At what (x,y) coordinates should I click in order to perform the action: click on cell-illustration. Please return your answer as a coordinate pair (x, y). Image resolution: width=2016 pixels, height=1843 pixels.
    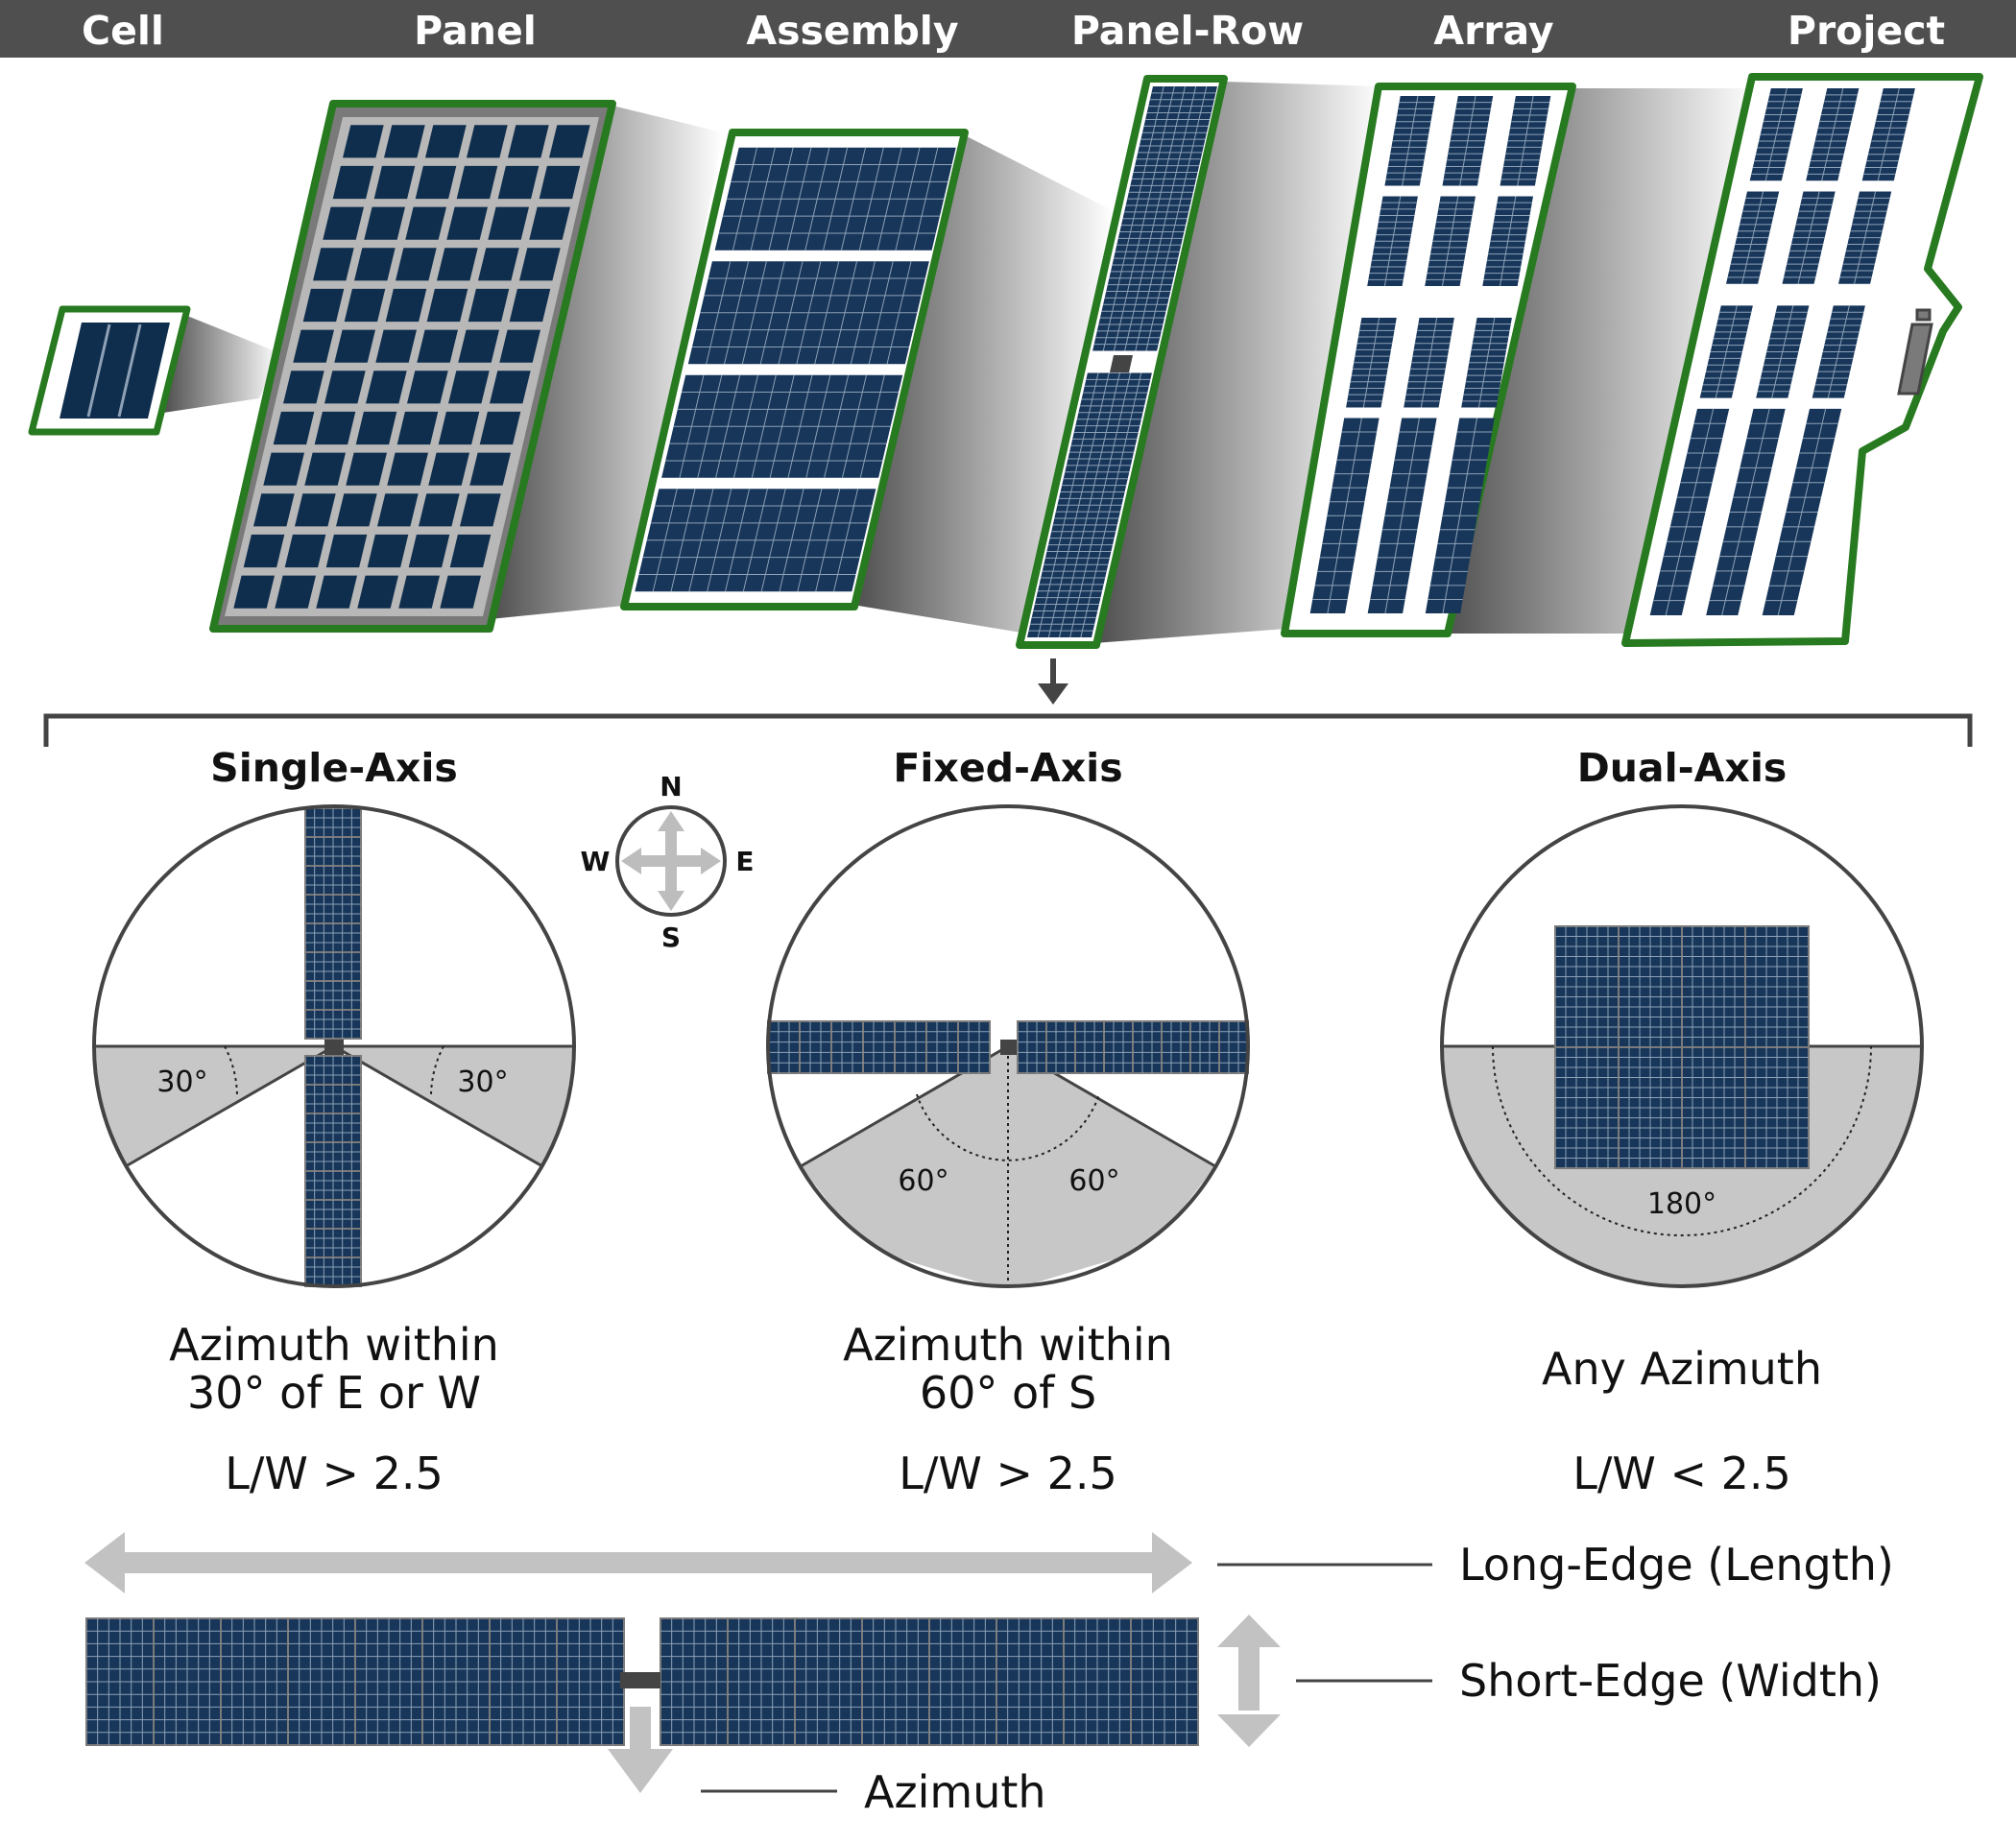
    Looking at the image, I should click on (110, 370).